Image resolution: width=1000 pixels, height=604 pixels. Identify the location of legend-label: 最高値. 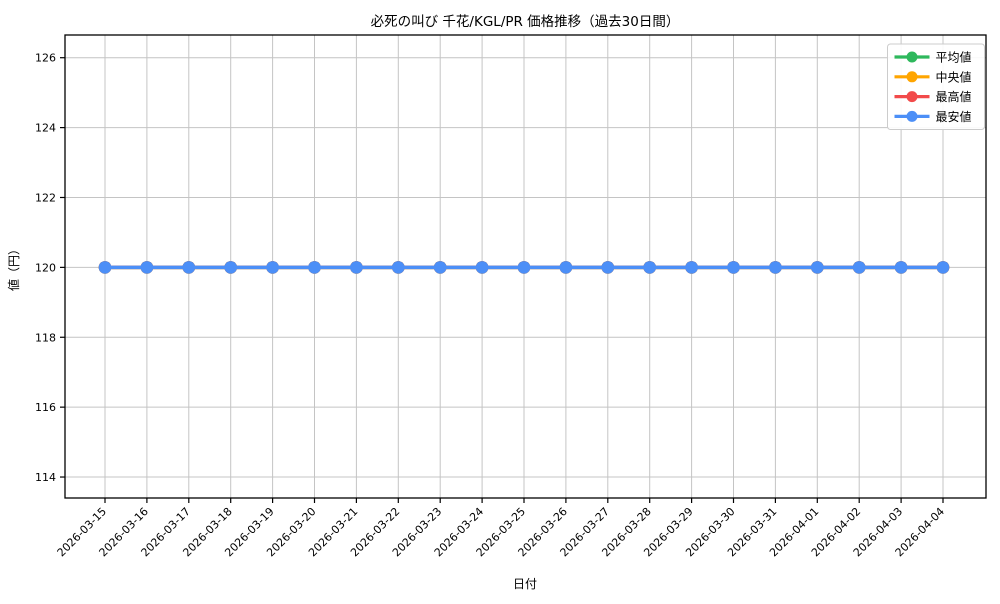
(954, 96).